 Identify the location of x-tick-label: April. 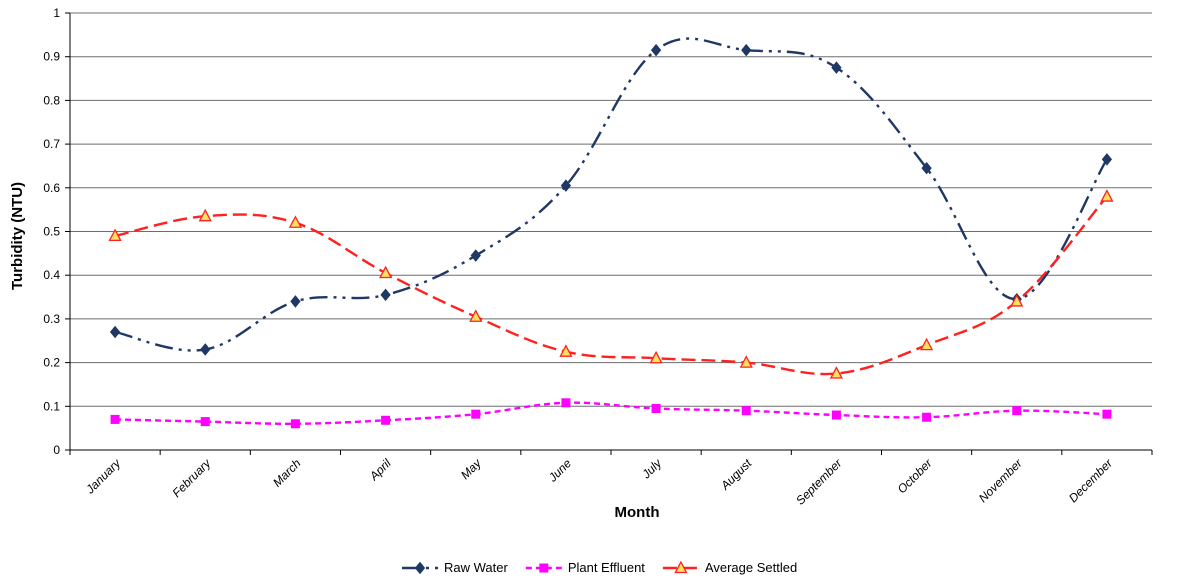
(380, 470).